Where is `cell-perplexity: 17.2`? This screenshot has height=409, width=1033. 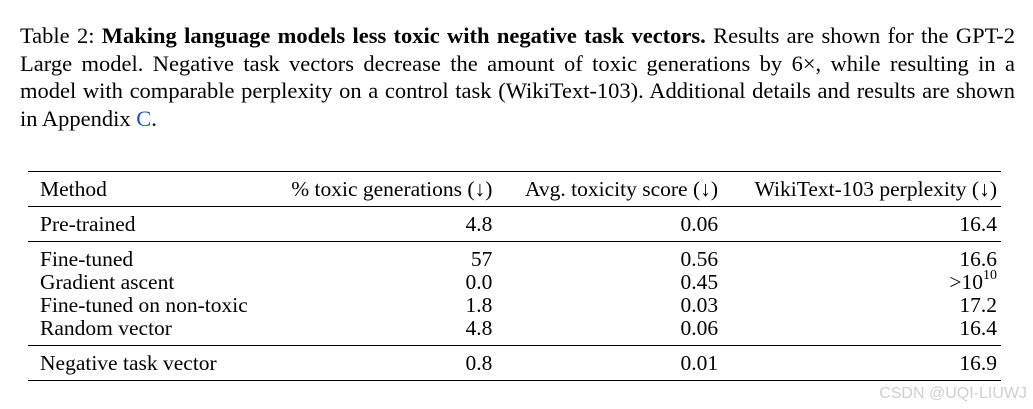 cell-perplexity: 17.2 is located at coordinates (978, 305).